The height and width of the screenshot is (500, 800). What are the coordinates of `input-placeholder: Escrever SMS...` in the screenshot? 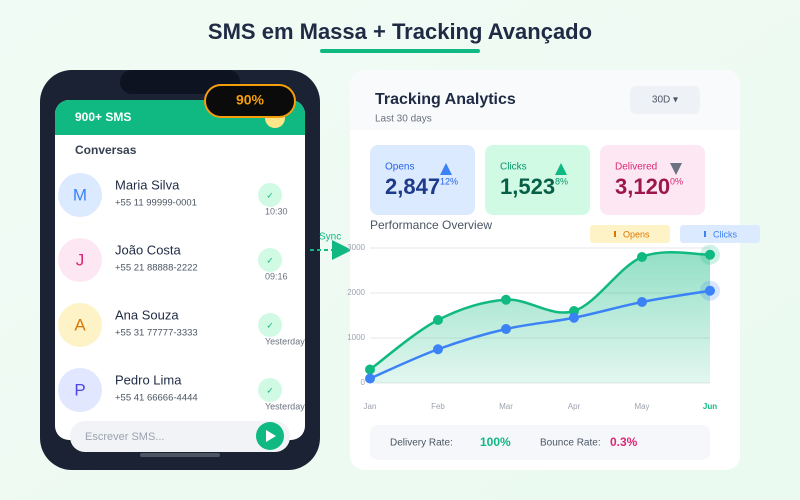 It's located at (124, 437).